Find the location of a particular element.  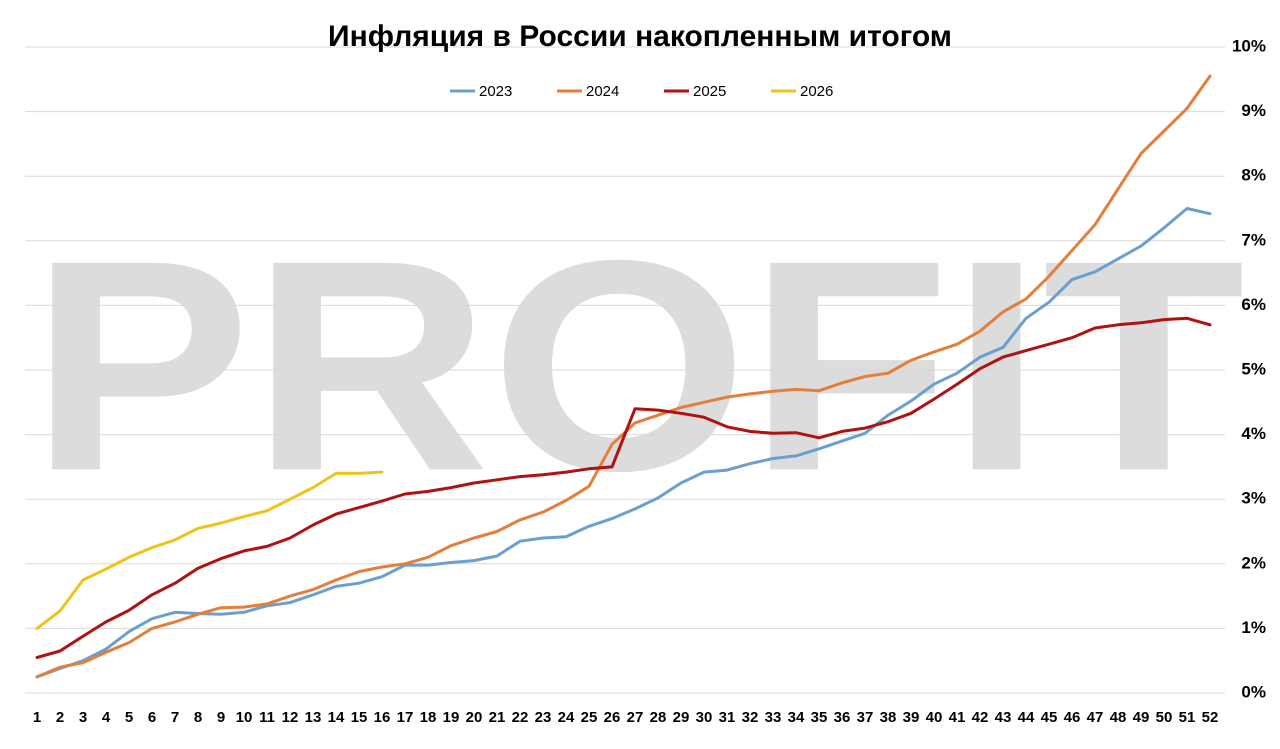

x-tick-label: 30 is located at coordinates (704, 717).